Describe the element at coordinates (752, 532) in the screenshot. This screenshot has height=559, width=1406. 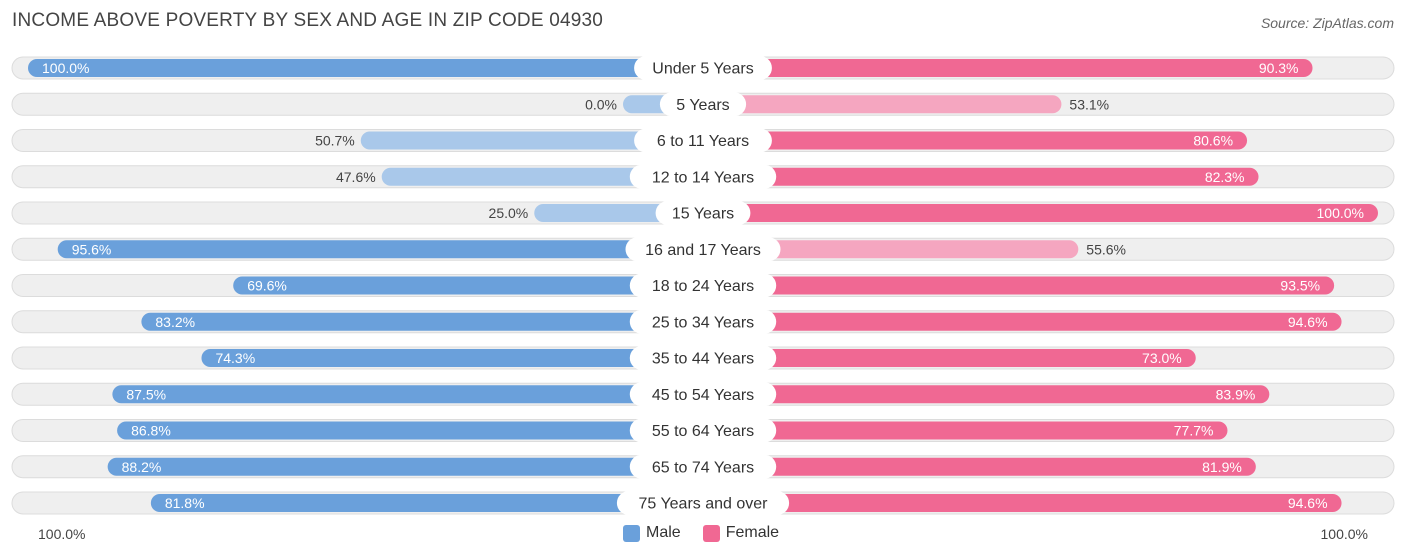
I see `legend-label-female: Female` at that location.